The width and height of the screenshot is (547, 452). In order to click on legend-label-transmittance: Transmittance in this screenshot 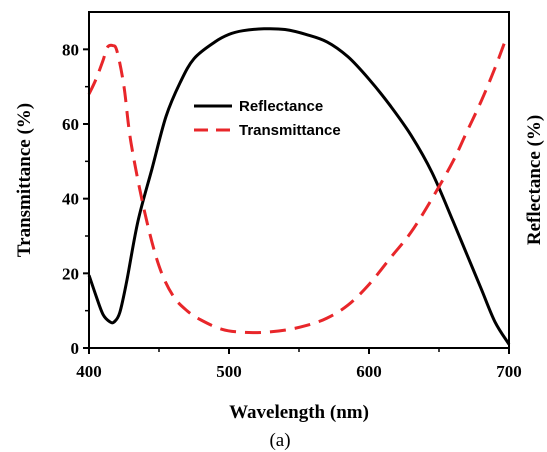, I will do `click(290, 130)`.